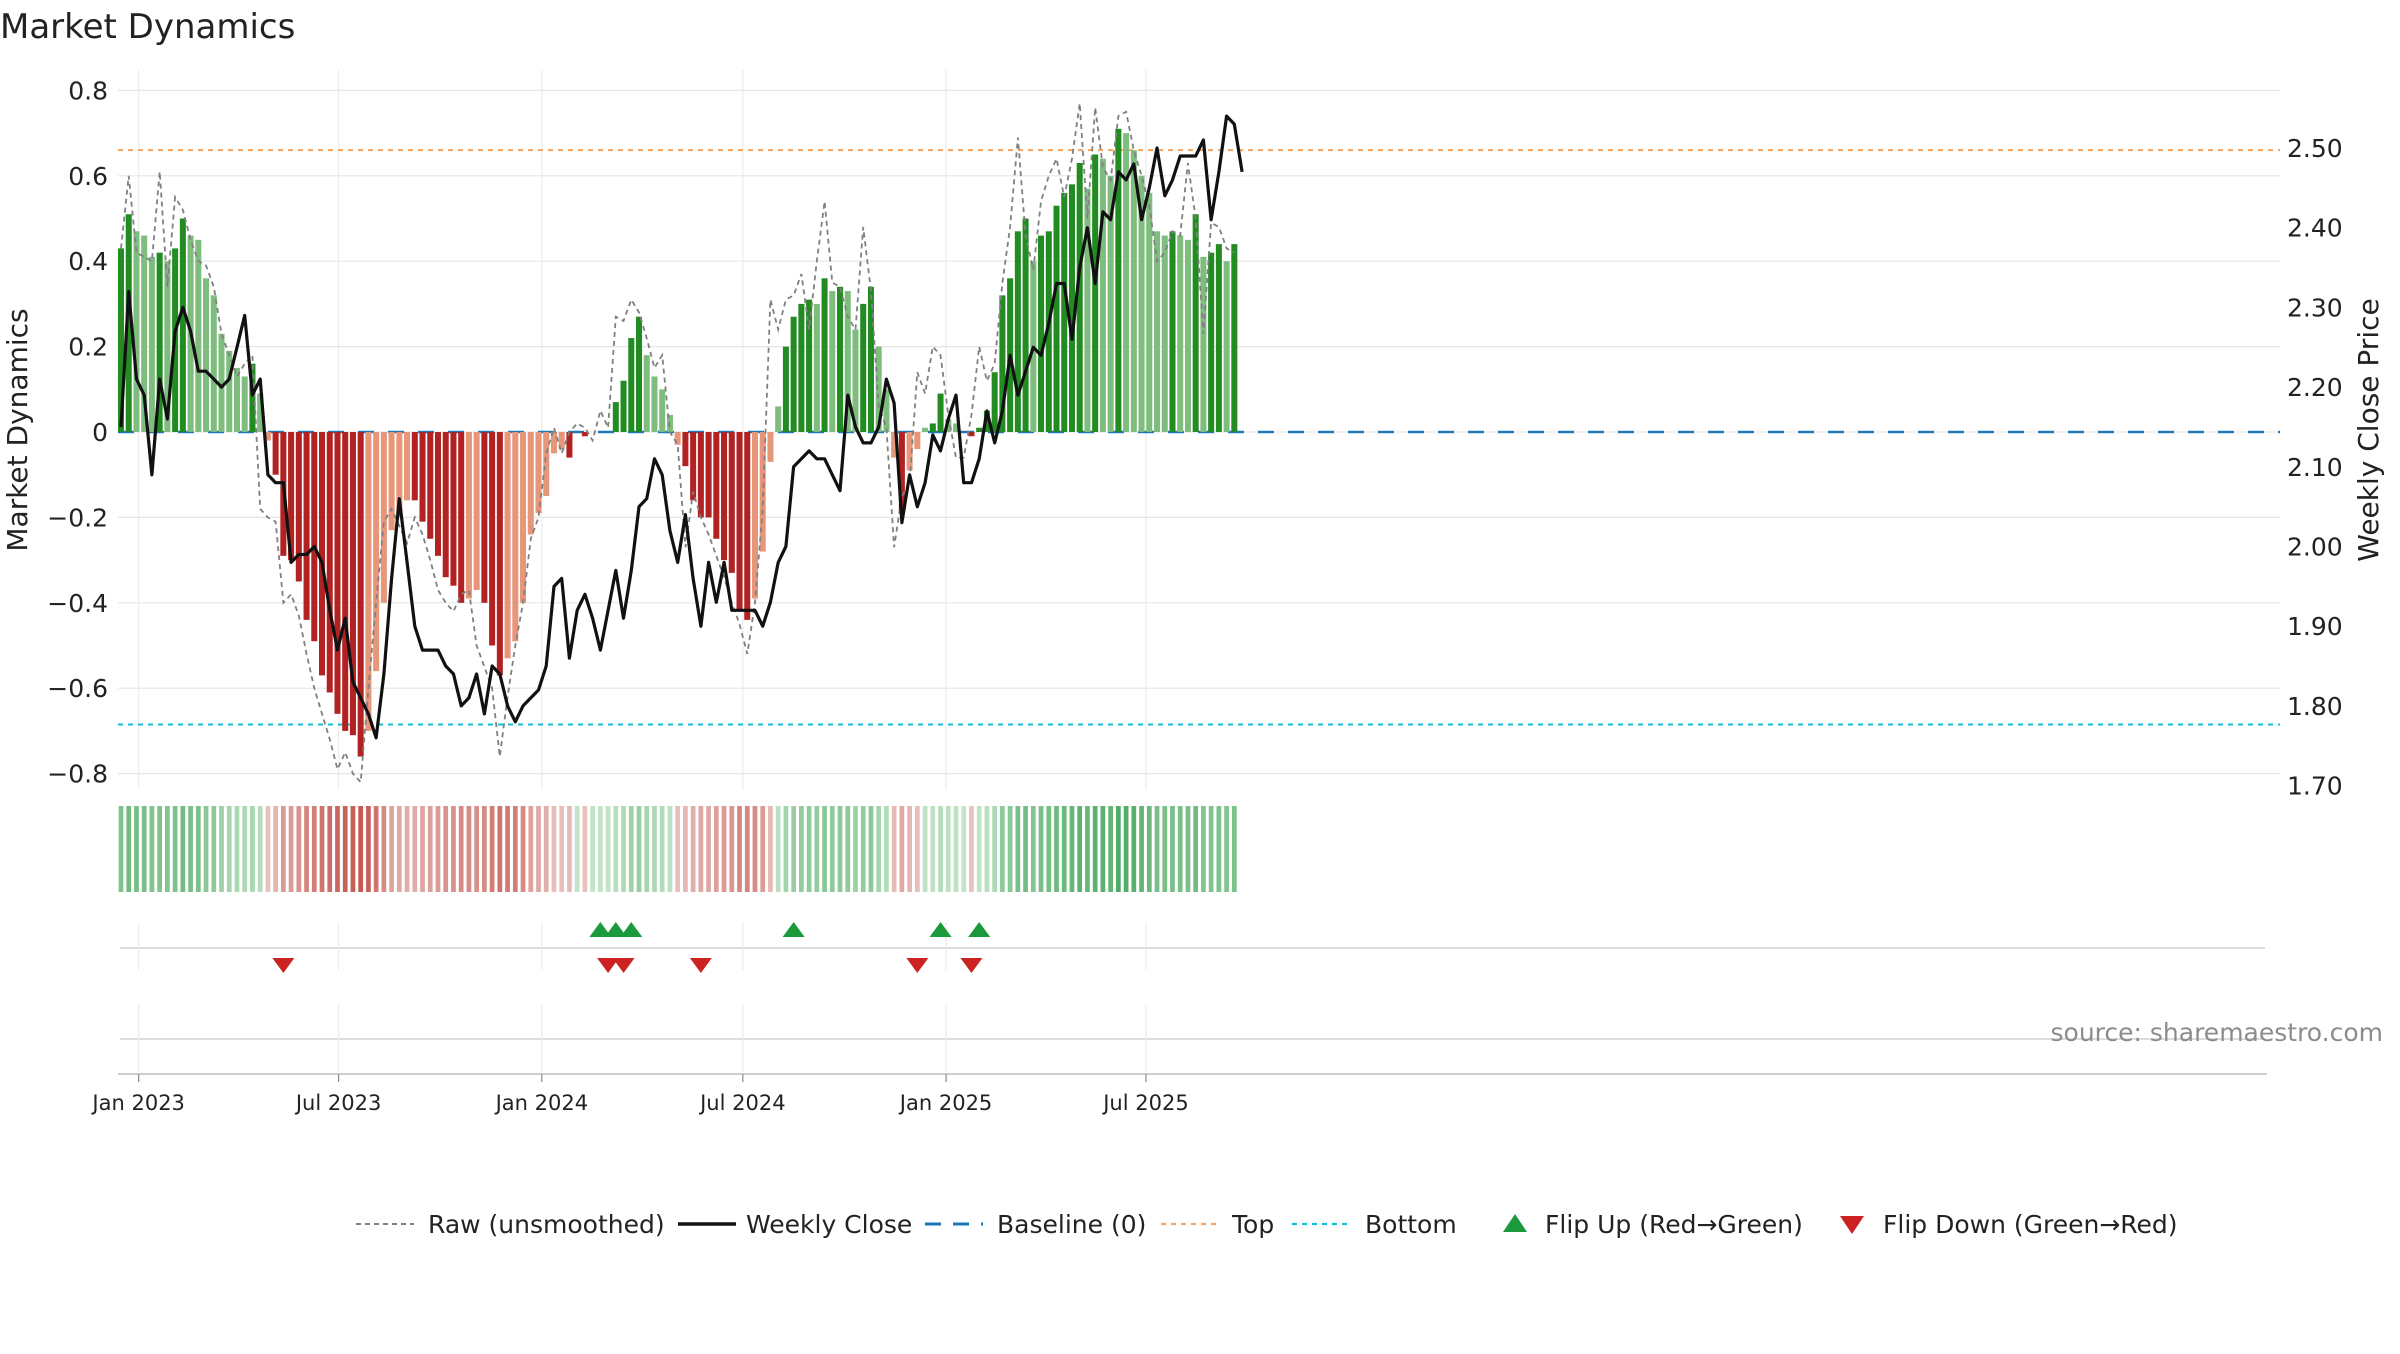 Image resolution: width=2400 pixels, height=1354 pixels. What do you see at coordinates (100, 432) in the screenshot?
I see `left-tick-label: 0` at bounding box center [100, 432].